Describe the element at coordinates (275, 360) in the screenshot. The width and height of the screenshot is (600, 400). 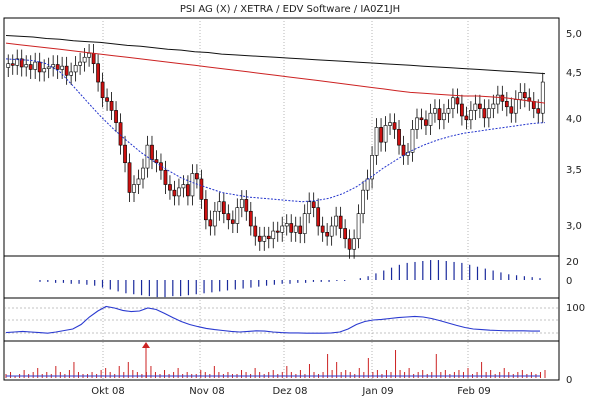
I see `volume-bars` at that location.